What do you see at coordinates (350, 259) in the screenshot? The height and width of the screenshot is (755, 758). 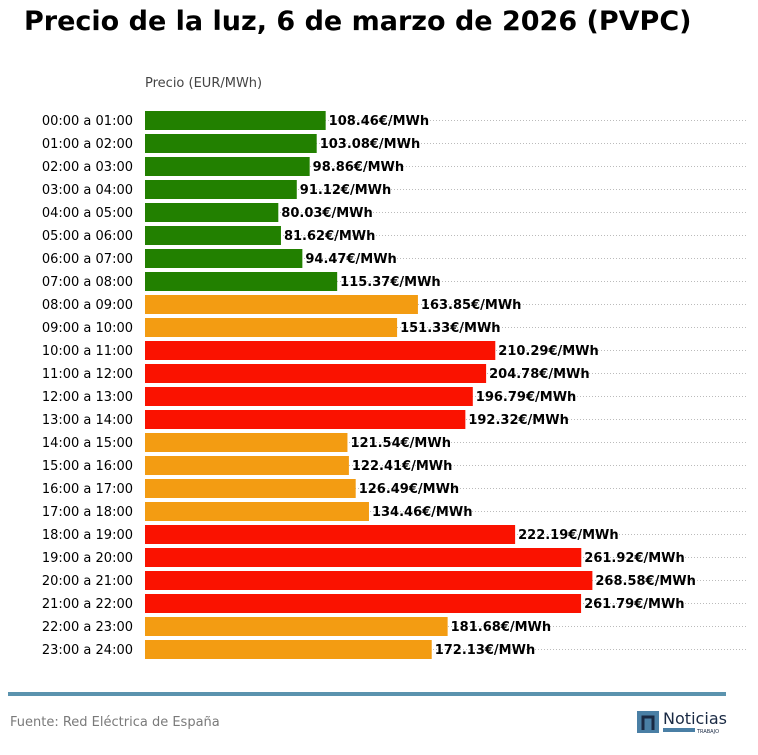 I see `data-label: 94.47€/MWh` at bounding box center [350, 259].